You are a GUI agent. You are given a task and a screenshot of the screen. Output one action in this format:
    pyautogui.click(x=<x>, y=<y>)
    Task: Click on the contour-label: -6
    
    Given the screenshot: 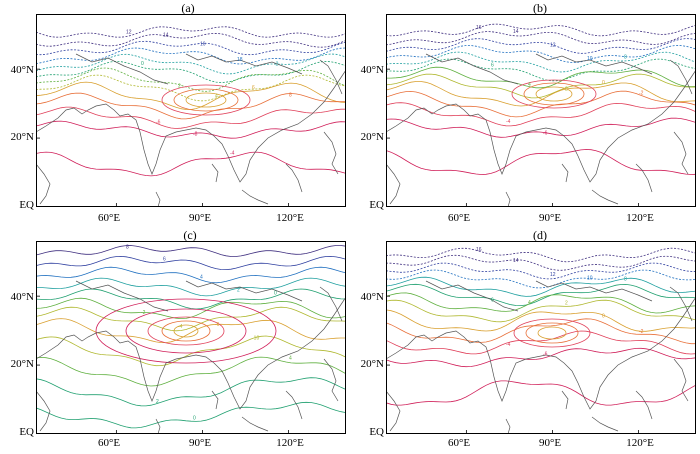 What is the action you would take?
    pyautogui.click(x=545, y=355)
    